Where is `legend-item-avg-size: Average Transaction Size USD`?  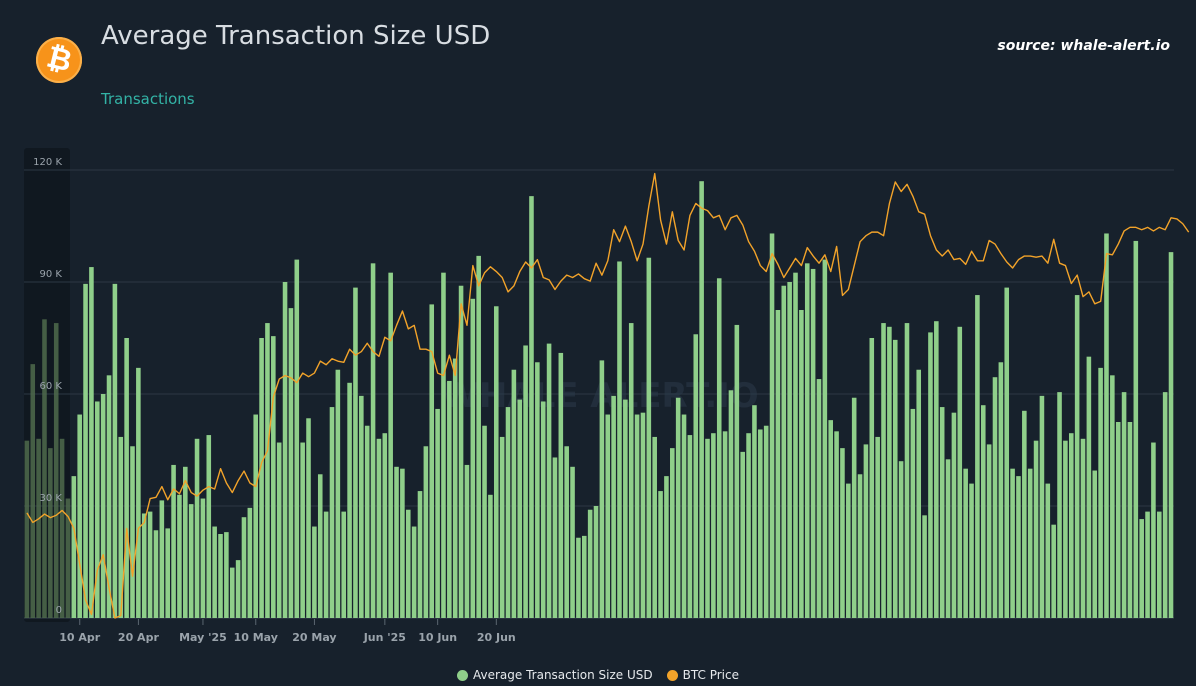
legend-item-avg-size: Average Transaction Size USD is located at coordinates (555, 675).